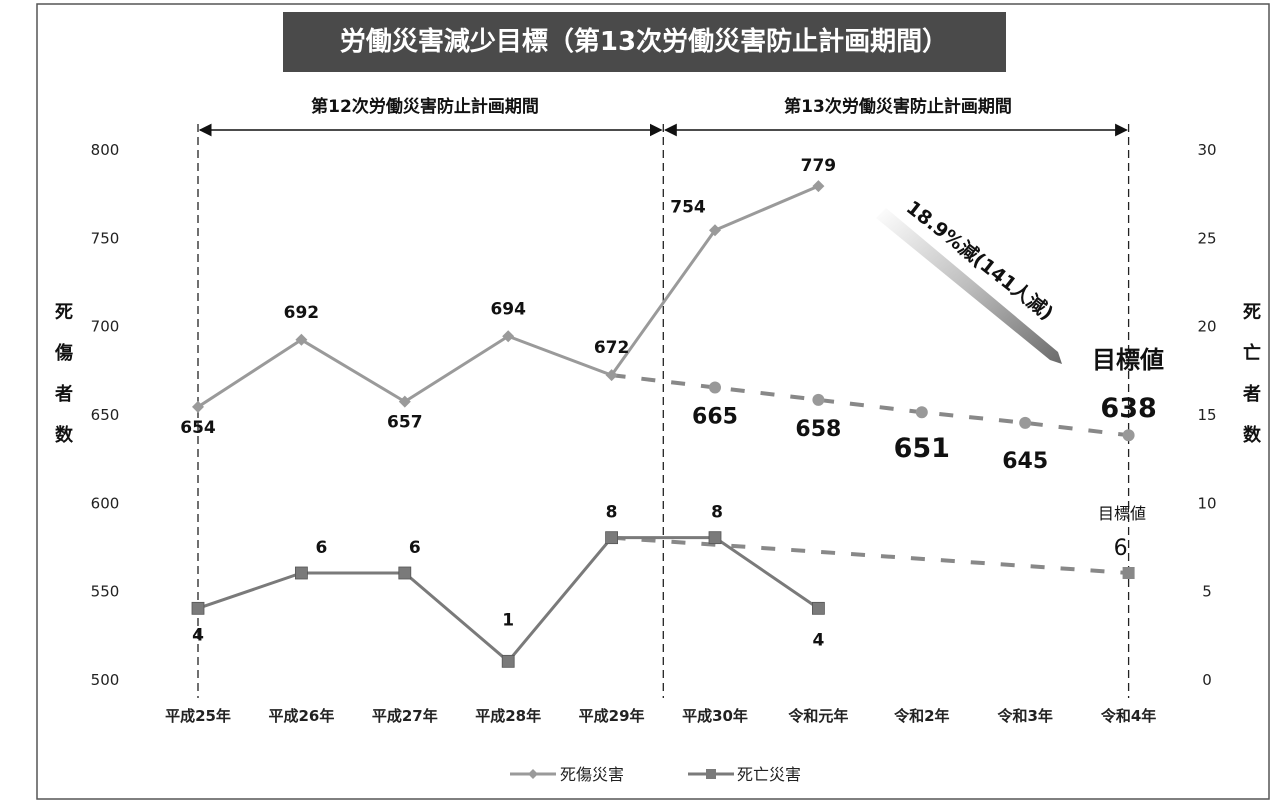 This screenshot has height=807, width=1271. What do you see at coordinates (64, 312) in the screenshot?
I see `left-axis-title-char: 死` at bounding box center [64, 312].